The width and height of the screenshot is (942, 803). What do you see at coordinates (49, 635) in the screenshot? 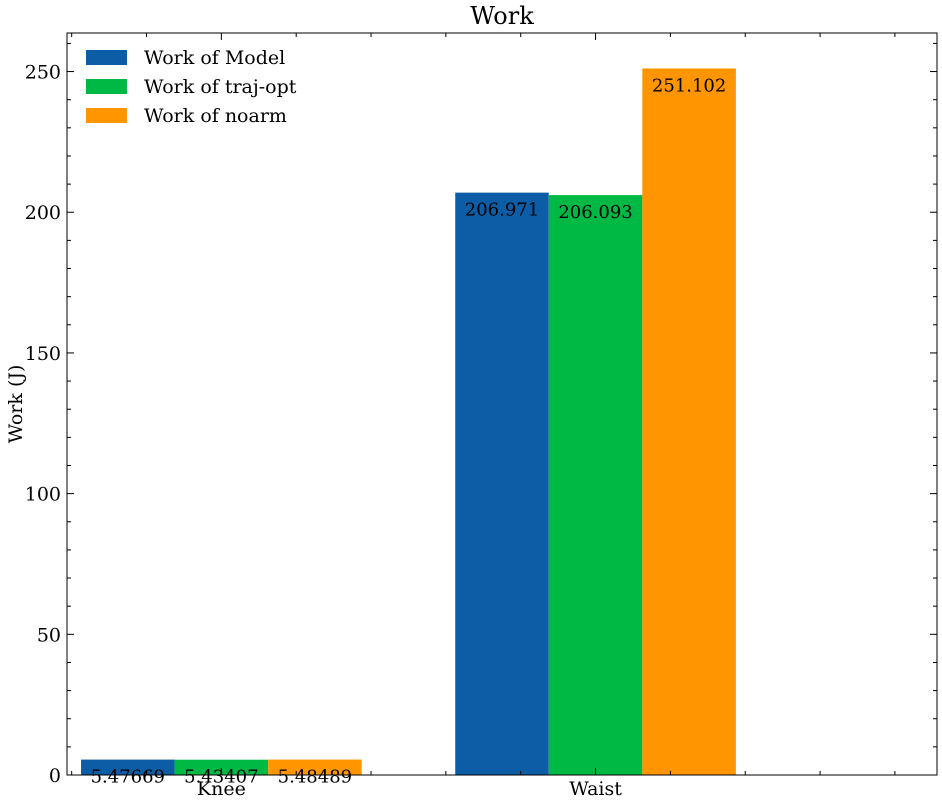
I see `y-tick-label: 50` at bounding box center [49, 635].